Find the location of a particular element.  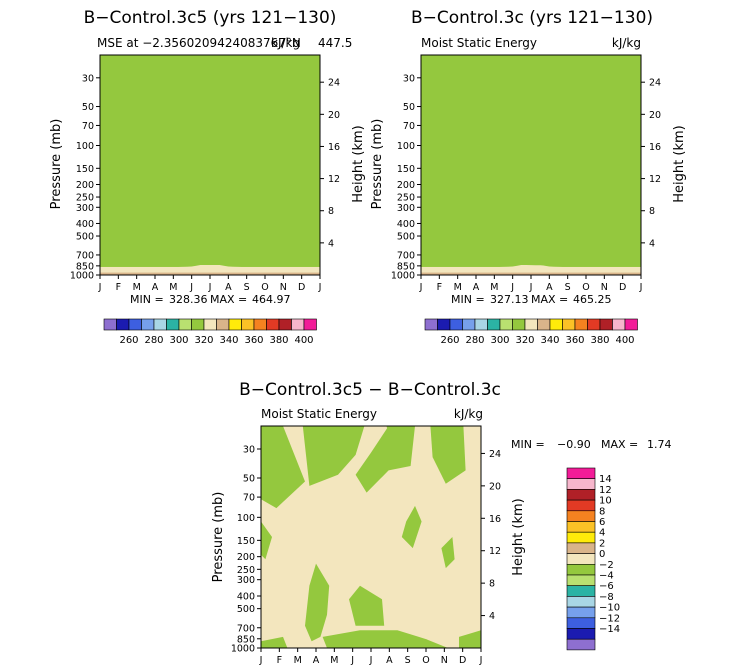

surface-band is located at coordinates (531, 270).